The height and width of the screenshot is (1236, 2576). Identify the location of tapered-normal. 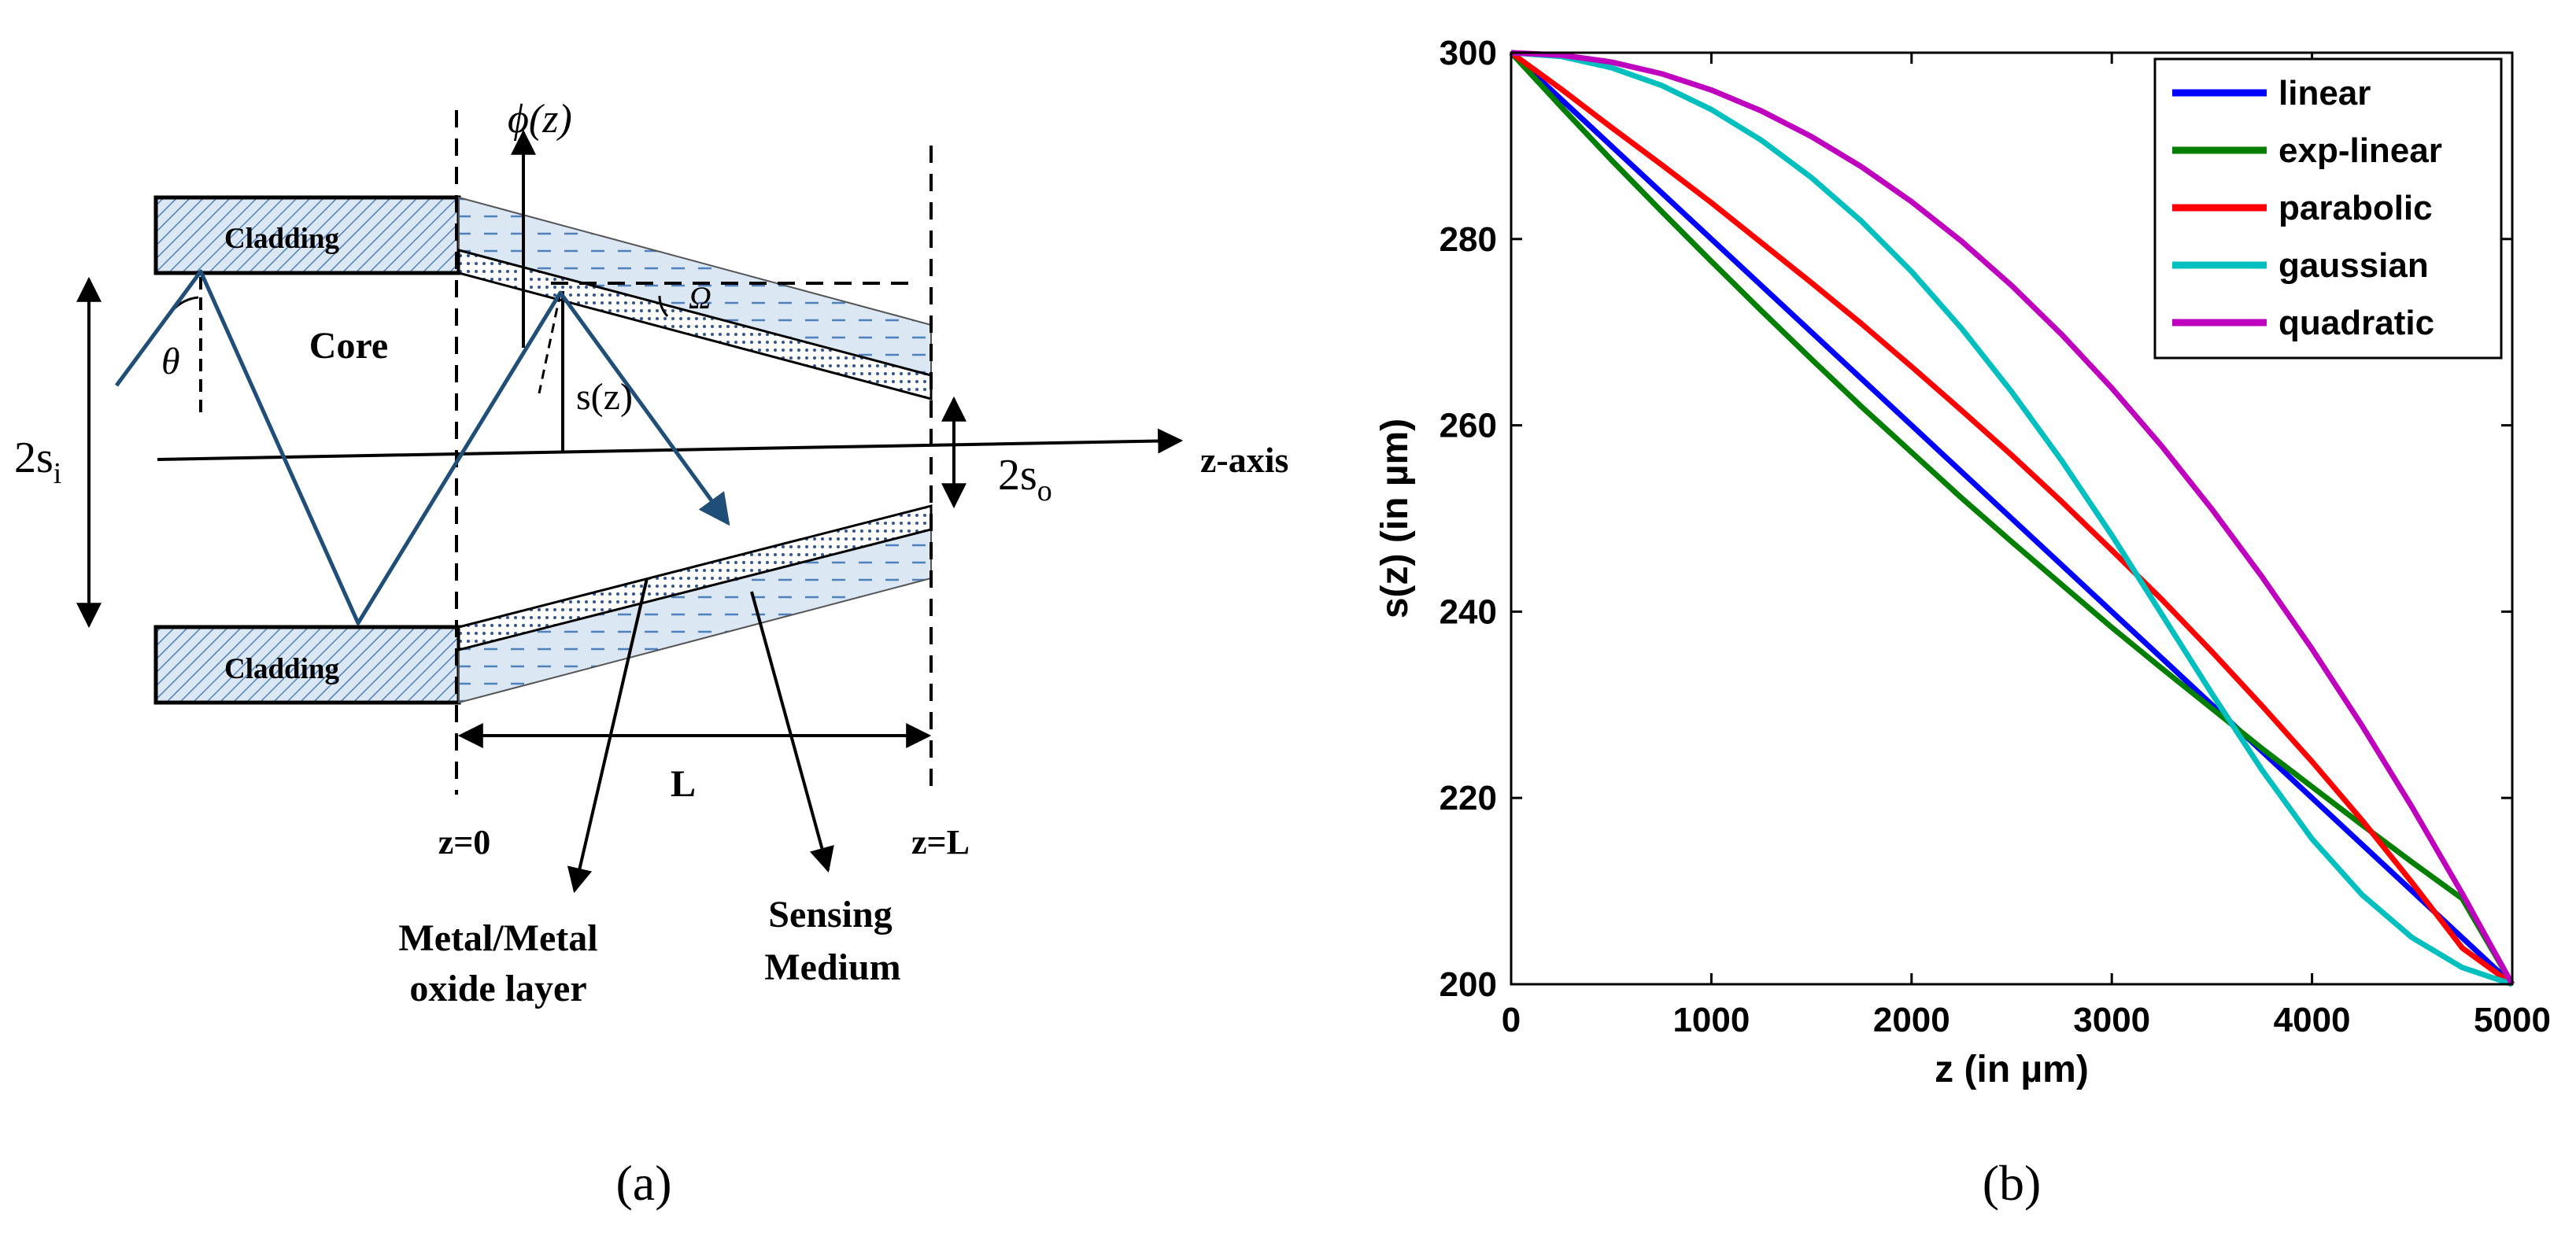
(550, 343).